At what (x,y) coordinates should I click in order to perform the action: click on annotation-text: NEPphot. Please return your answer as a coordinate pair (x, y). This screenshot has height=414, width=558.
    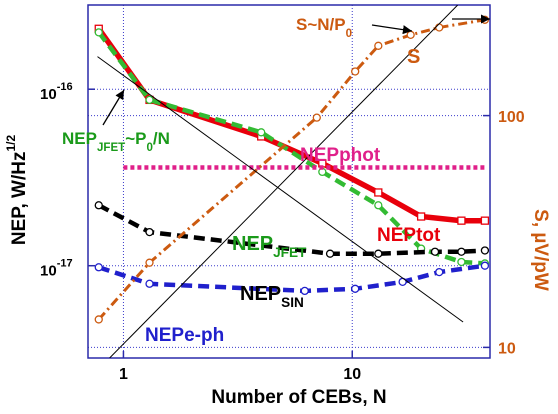
    Looking at the image, I should click on (340, 155).